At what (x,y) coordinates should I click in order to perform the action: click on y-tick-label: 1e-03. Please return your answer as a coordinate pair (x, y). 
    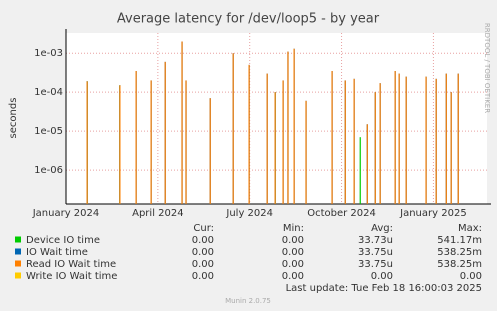
    Looking at the image, I should click on (48, 53).